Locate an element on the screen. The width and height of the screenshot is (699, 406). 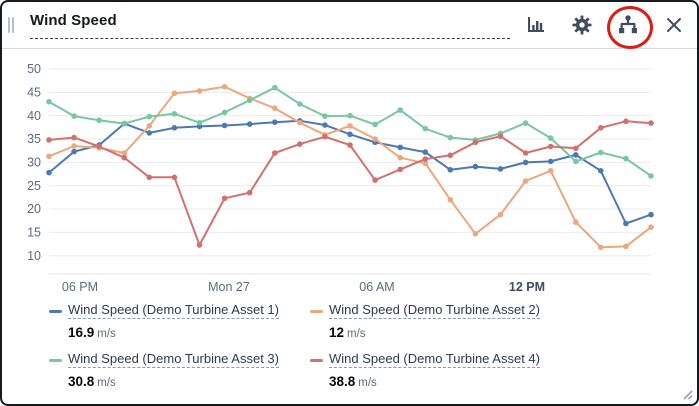
legend-value: 12 is located at coordinates (337, 332).